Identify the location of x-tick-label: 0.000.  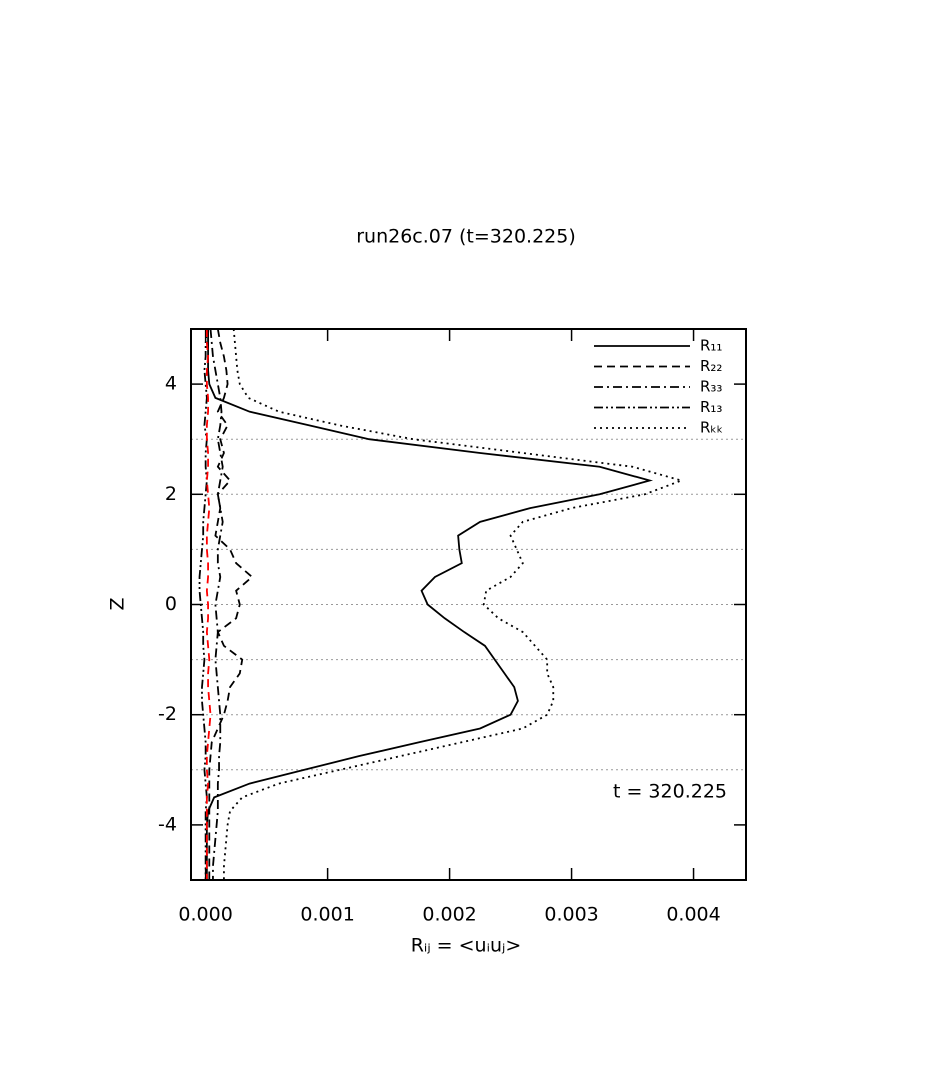
(205, 915).